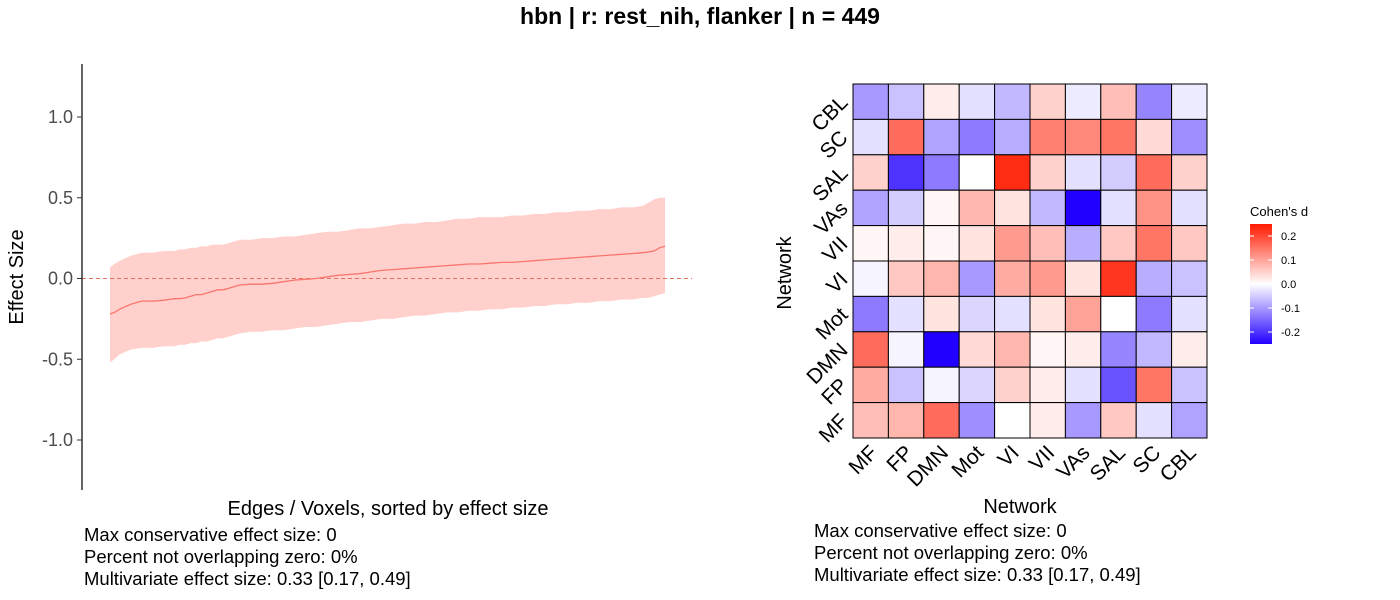 This screenshot has width=1400, height=600. Describe the element at coordinates (1290, 309) in the screenshot. I see `legend-tick-label: -0.1` at that location.